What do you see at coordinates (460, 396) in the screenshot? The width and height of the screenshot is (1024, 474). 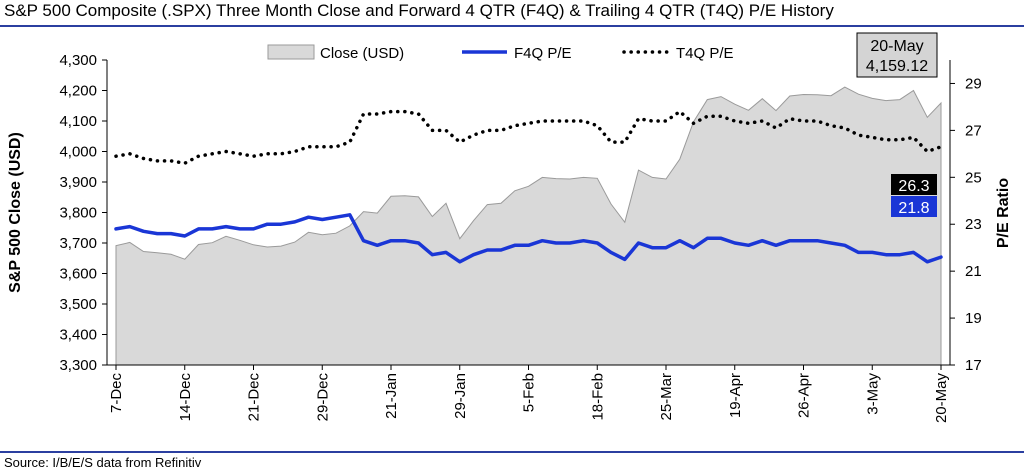 I see `x-tick-label: 29-Jan` at bounding box center [460, 396].